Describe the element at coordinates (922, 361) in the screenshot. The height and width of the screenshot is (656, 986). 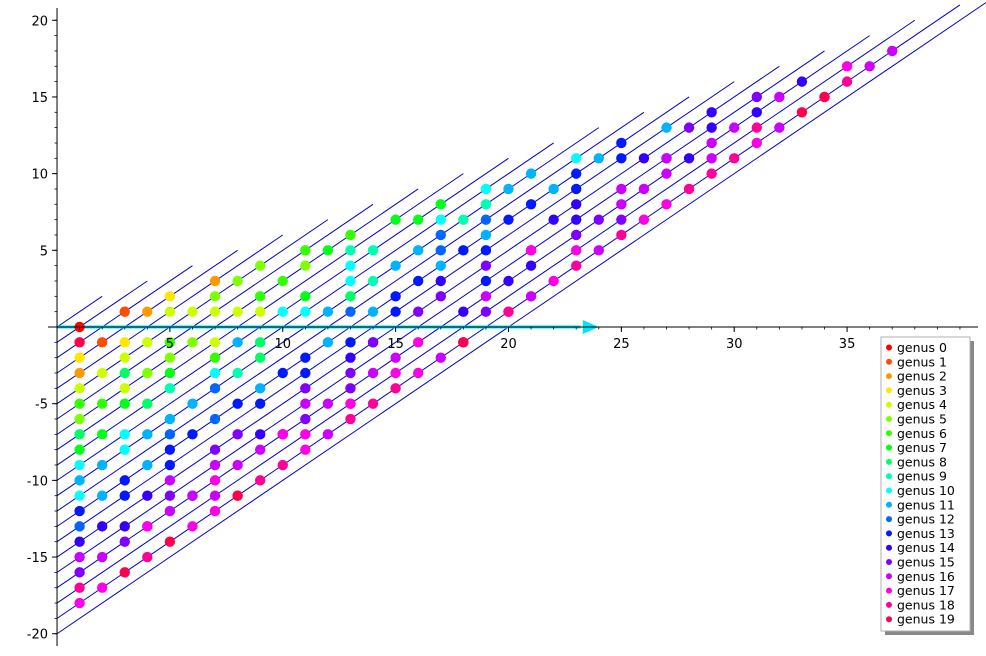
I see `legend-label: genus 1` at that location.